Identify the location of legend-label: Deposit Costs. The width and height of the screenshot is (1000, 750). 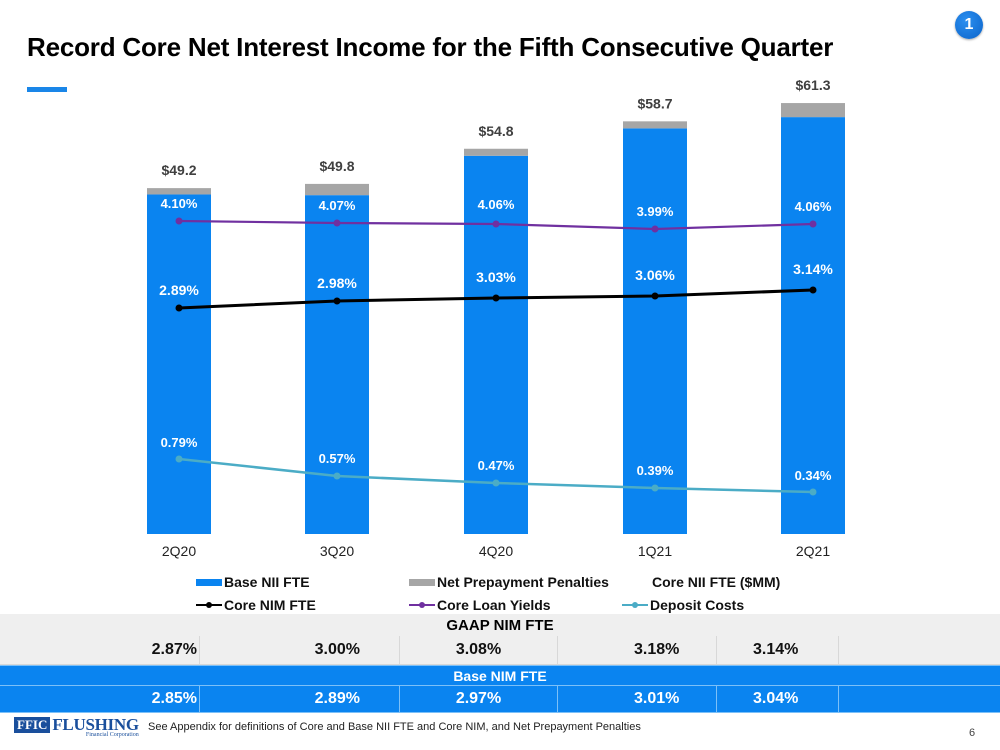
(697, 605).